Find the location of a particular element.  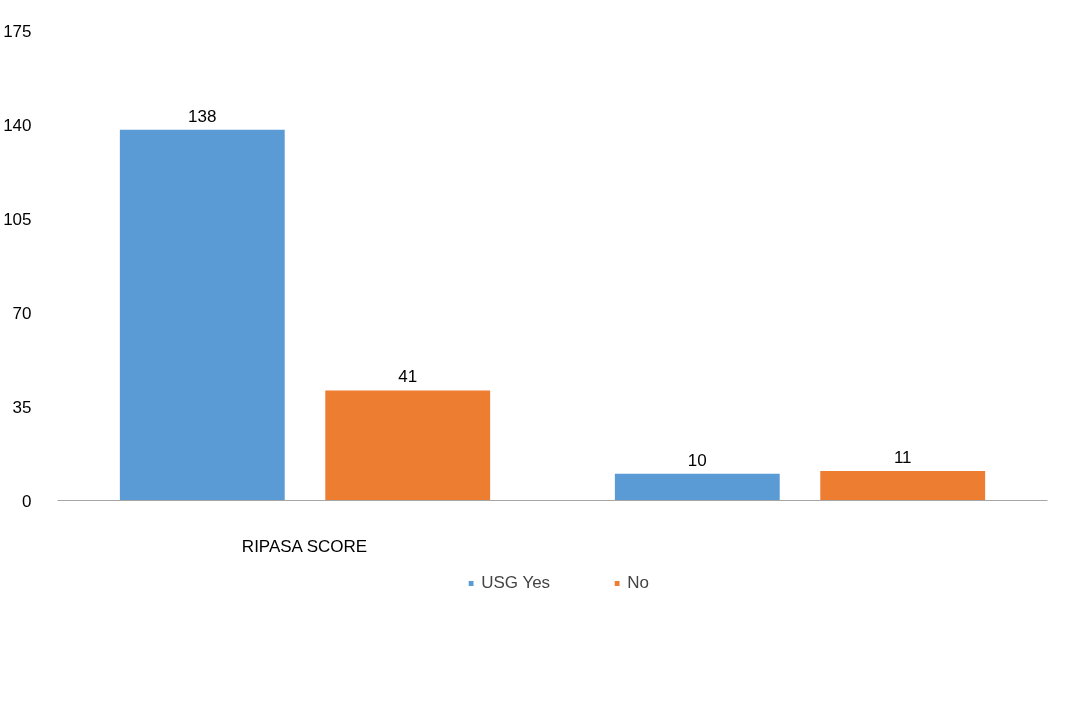

y-tick-label: 105 is located at coordinates (17, 219).